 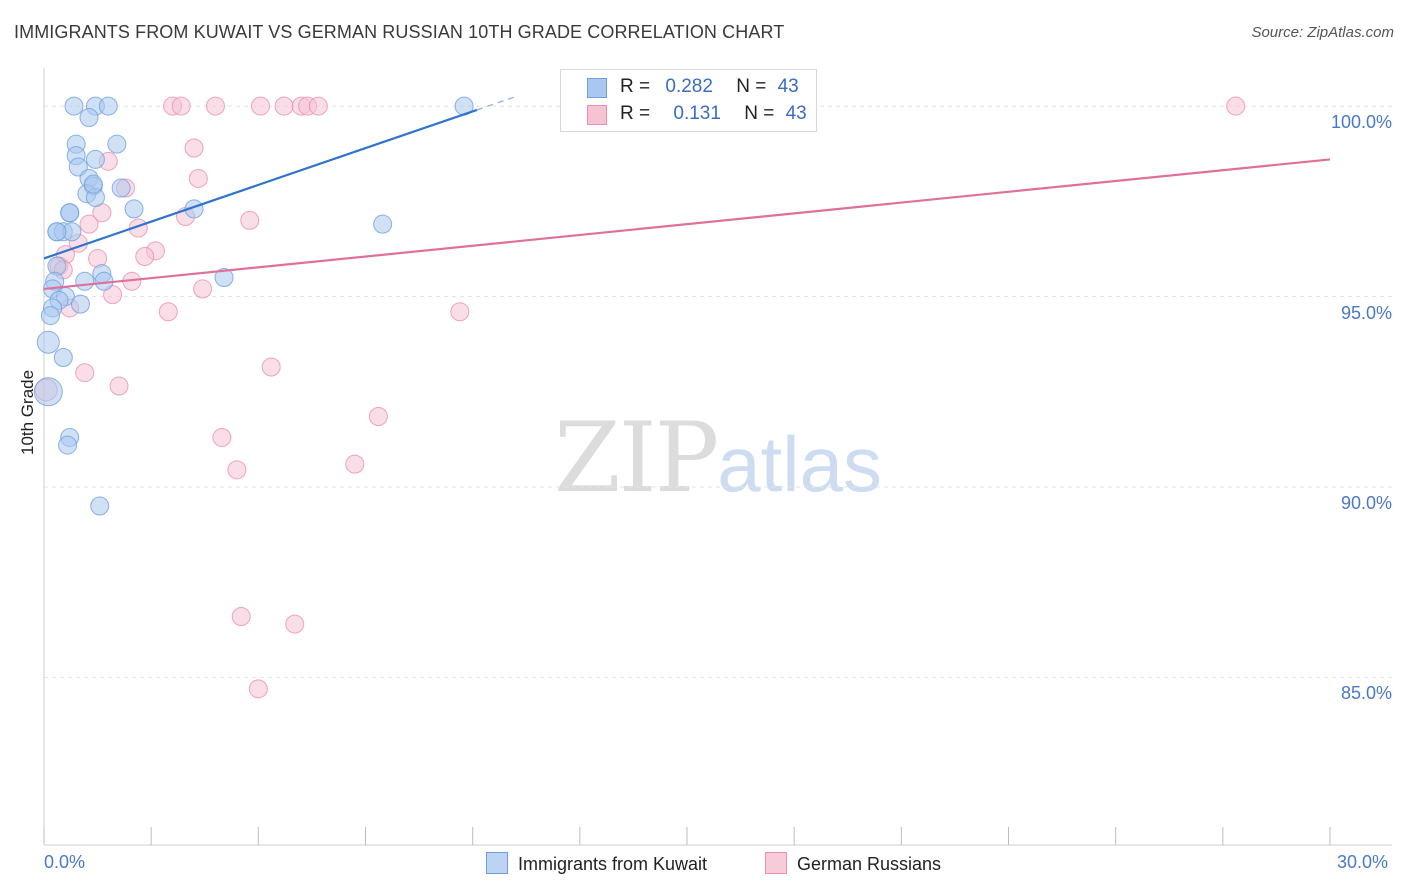 What do you see at coordinates (613, 864) in the screenshot?
I see `bottom-legend-label: Immigrants from Kuwait` at bounding box center [613, 864].